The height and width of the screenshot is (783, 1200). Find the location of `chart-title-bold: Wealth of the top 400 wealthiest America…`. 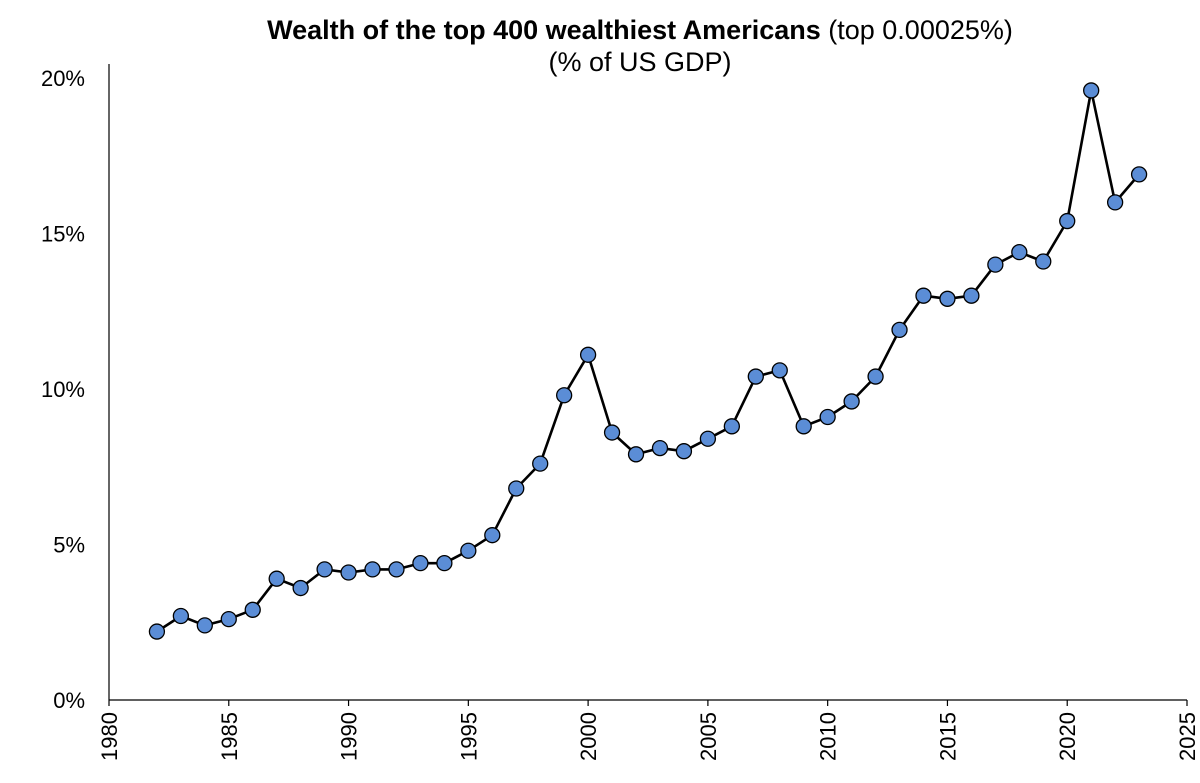

chart-title-bold: Wealth of the top 400 wealthiest America… is located at coordinates (544, 30).